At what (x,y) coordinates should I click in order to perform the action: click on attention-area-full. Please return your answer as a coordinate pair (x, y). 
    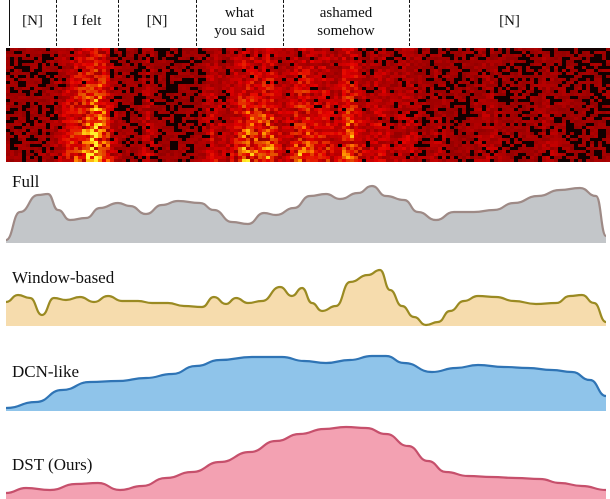
    Looking at the image, I should click on (306, 214).